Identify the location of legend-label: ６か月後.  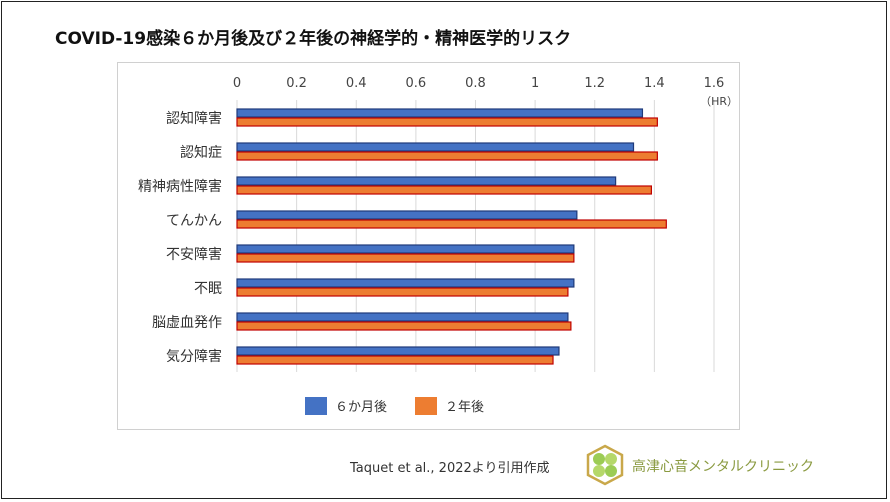
(361, 407).